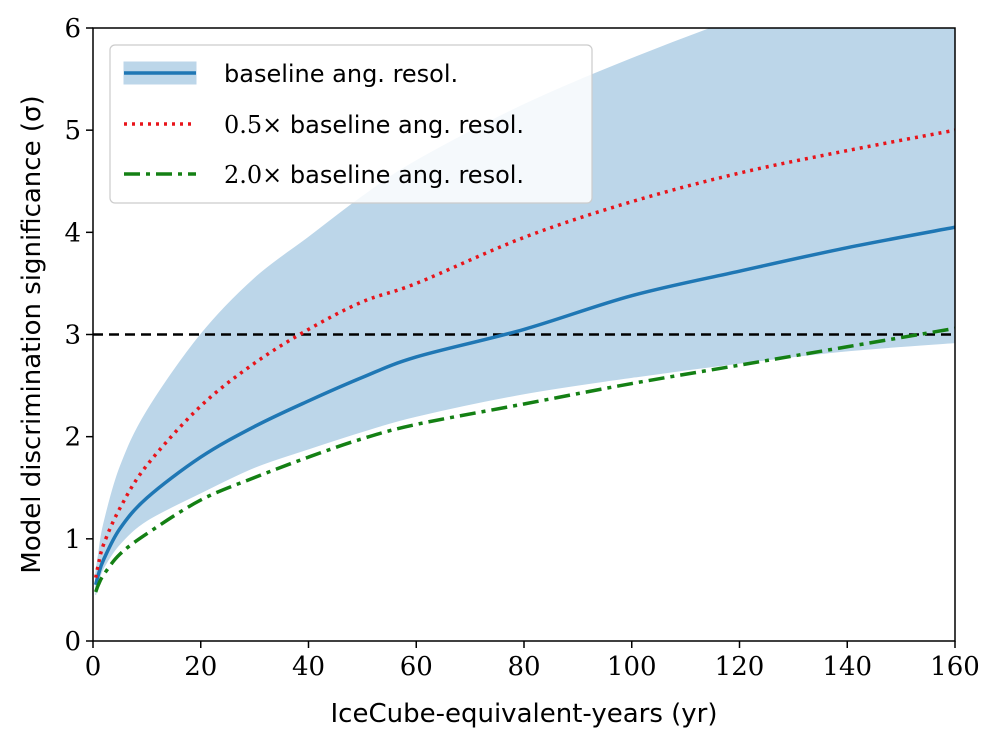 This screenshot has width=997, height=747. What do you see at coordinates (72, 29) in the screenshot?
I see `y-tick-label-6: 6` at bounding box center [72, 29].